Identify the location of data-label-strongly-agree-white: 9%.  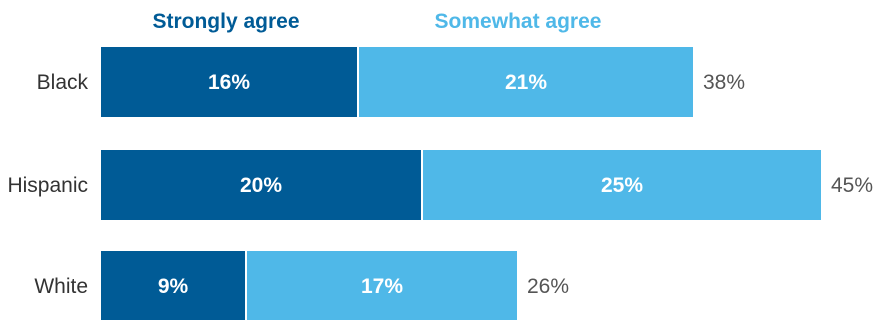
(173, 286).